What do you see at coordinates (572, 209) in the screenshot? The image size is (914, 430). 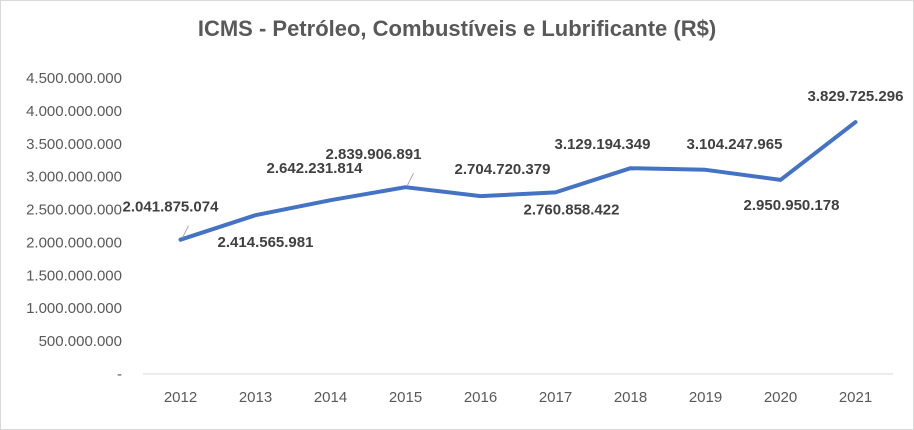 I see `data-label: 2.760.858.422` at bounding box center [572, 209].